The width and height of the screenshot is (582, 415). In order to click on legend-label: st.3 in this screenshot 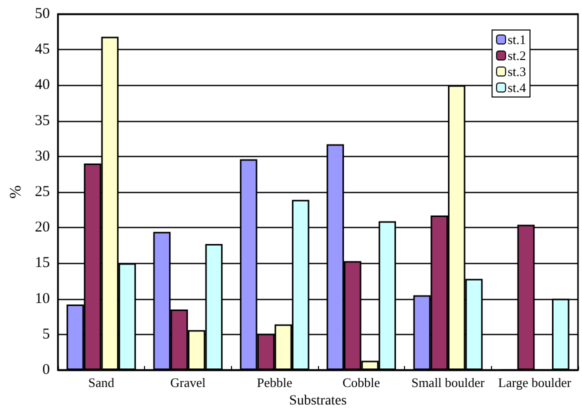, I will do `click(517, 71)`.